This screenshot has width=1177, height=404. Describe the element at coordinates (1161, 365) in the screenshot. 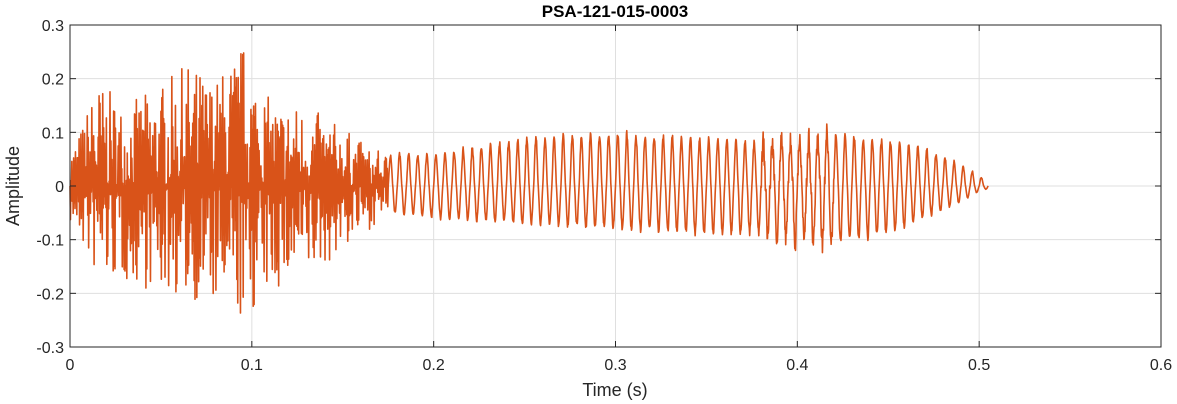

I see `x-tick-label: 0.6` at that location.